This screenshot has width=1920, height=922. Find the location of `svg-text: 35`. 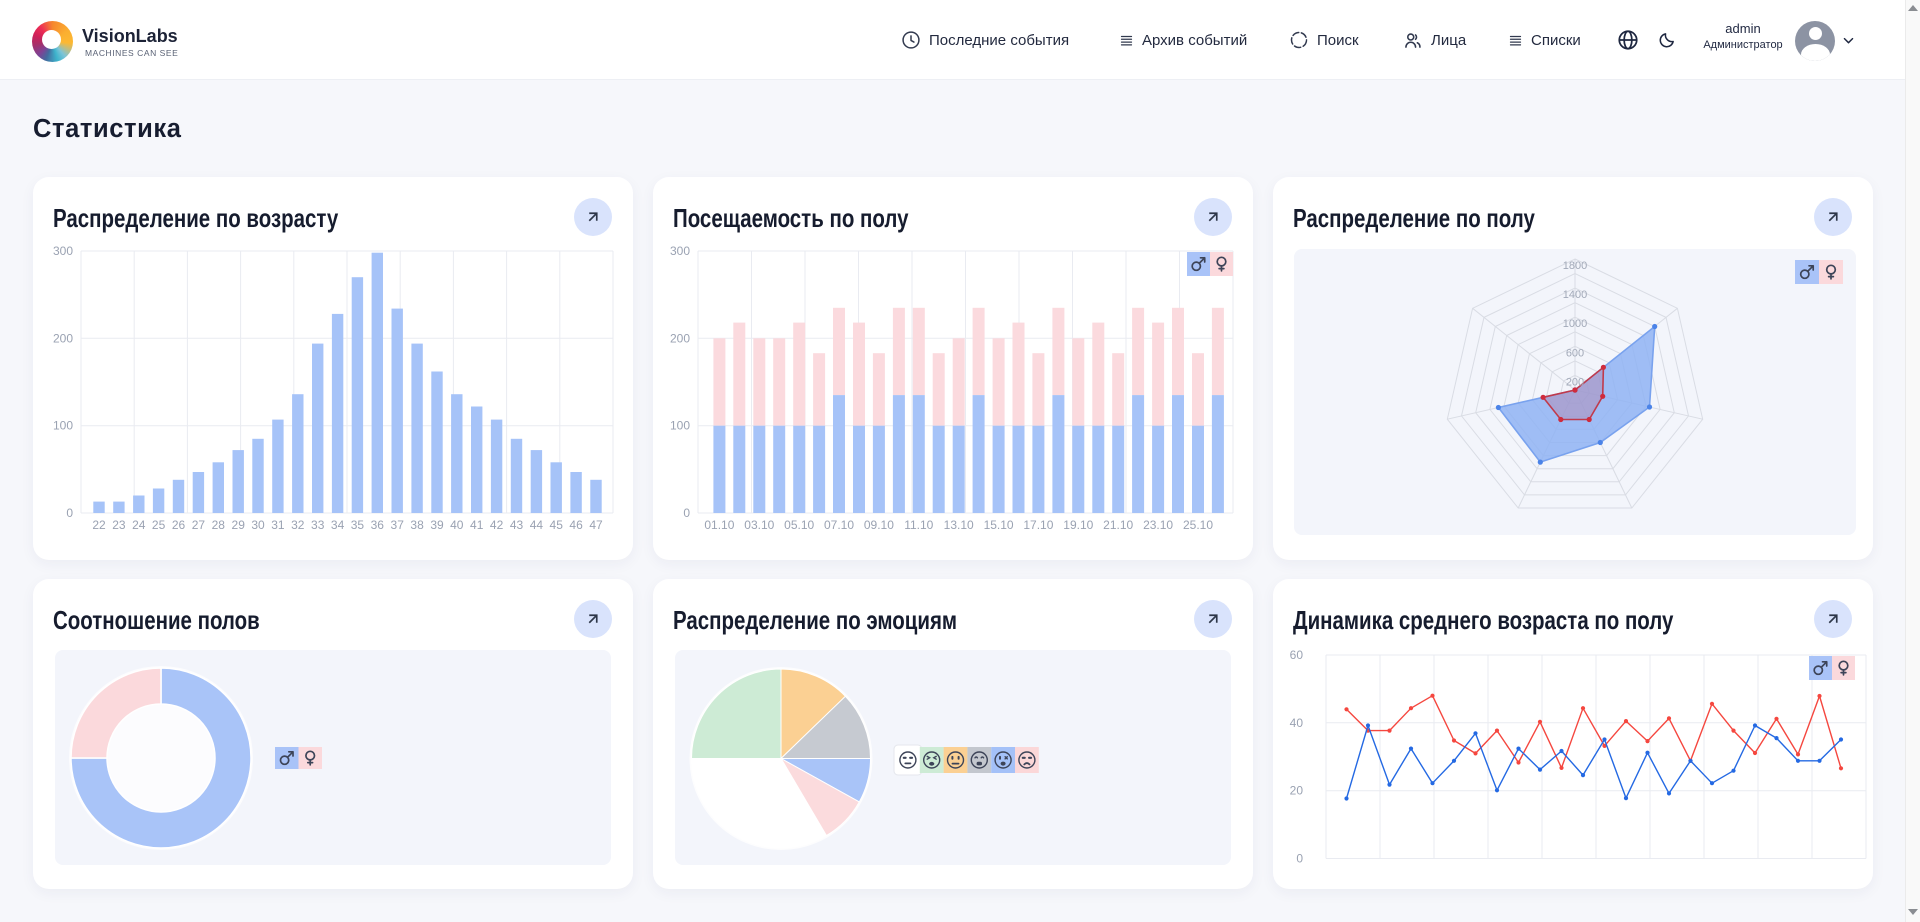

svg-text: 35 is located at coordinates (358, 525).